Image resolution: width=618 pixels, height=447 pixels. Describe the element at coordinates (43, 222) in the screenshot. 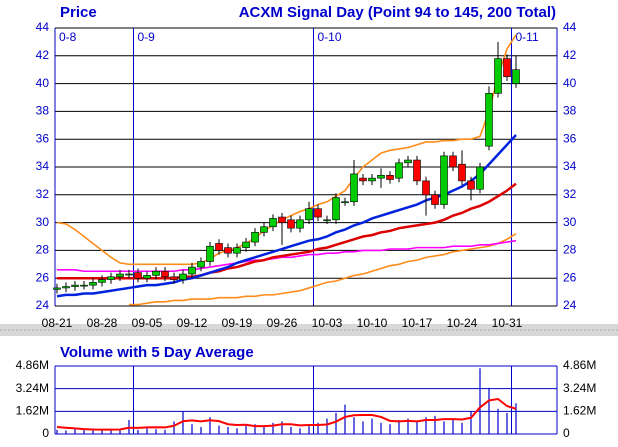

I see `y-tick-label: 30` at that location.